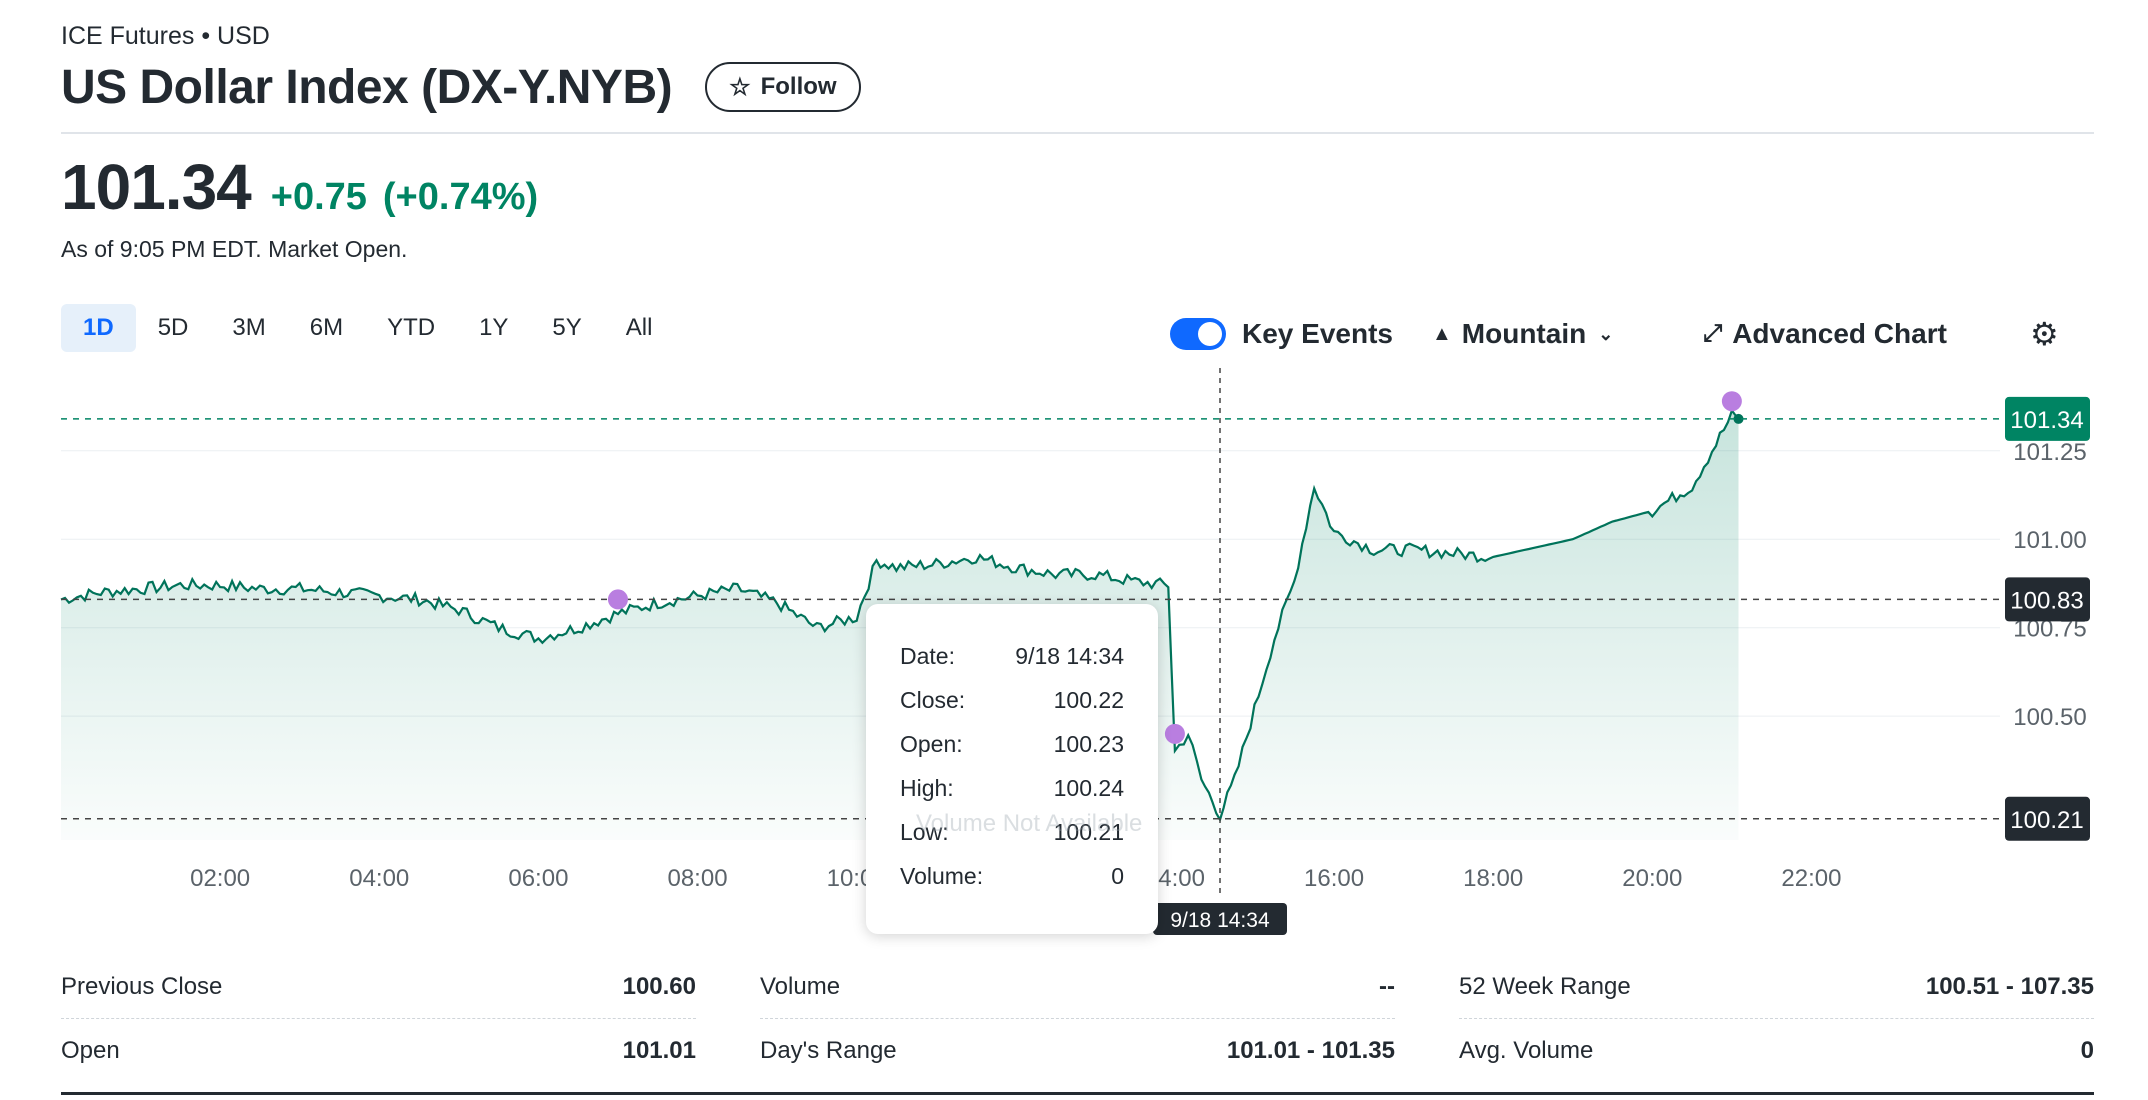  Describe the element at coordinates (367, 87) in the screenshot. I see `page-title: US Dollar Index (DX-Y.NYB)` at that location.